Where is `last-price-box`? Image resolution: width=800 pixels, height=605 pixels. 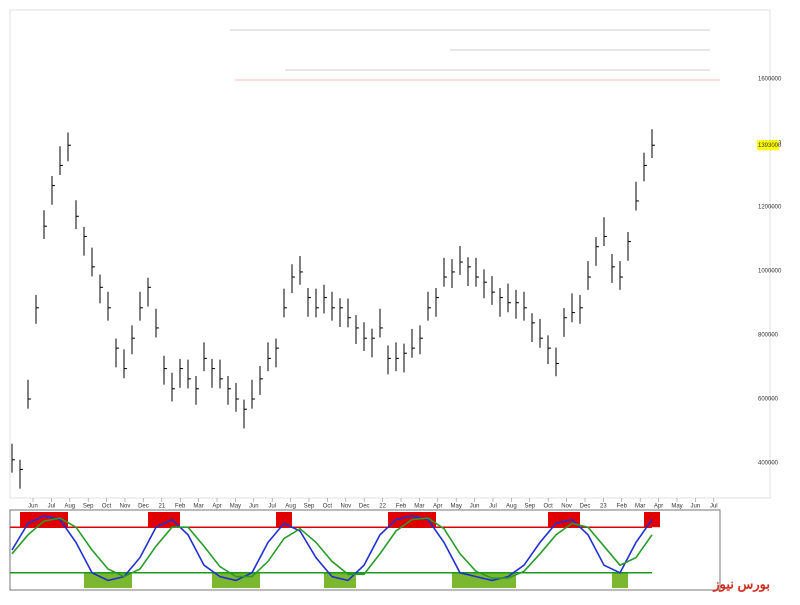
last-price-box is located at coordinates (768, 145).